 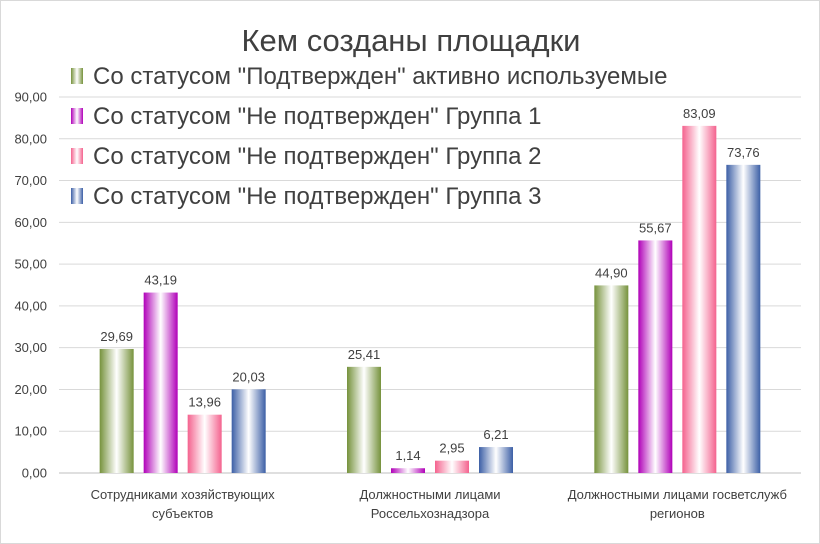 What do you see at coordinates (495, 434) in the screenshot?
I see `data-label: 6,21` at bounding box center [495, 434].